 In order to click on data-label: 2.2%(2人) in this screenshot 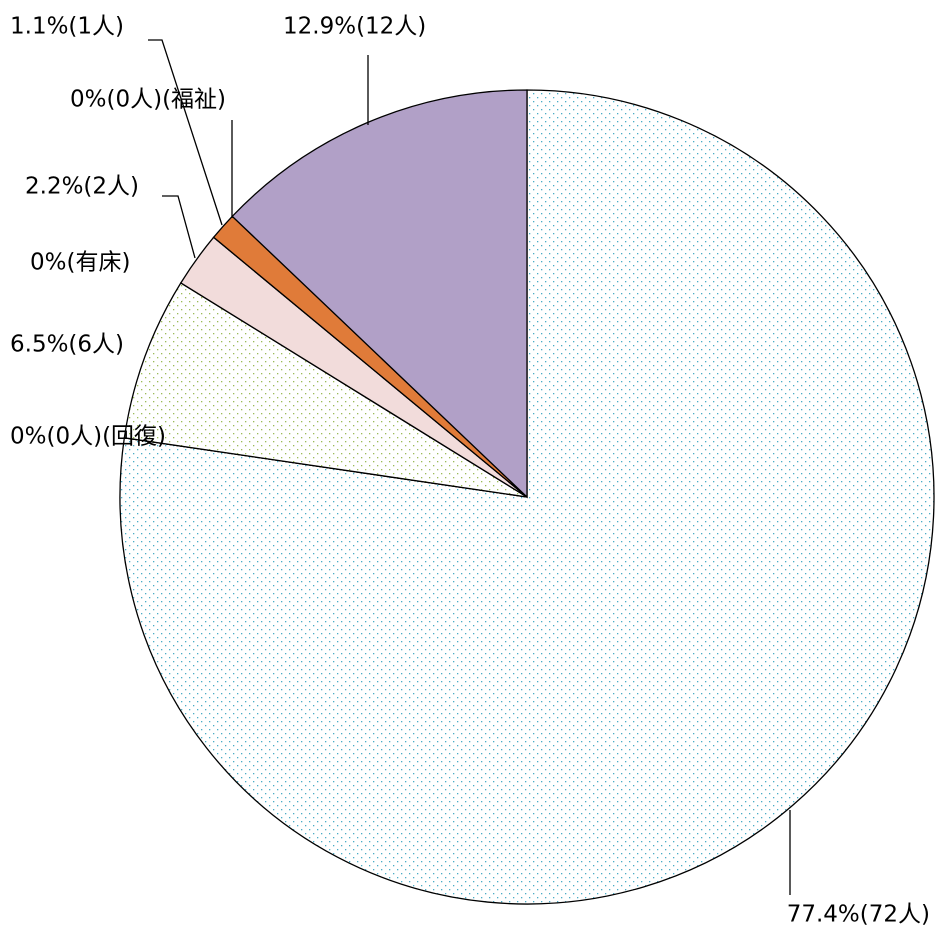, I will do `click(82, 187)`.